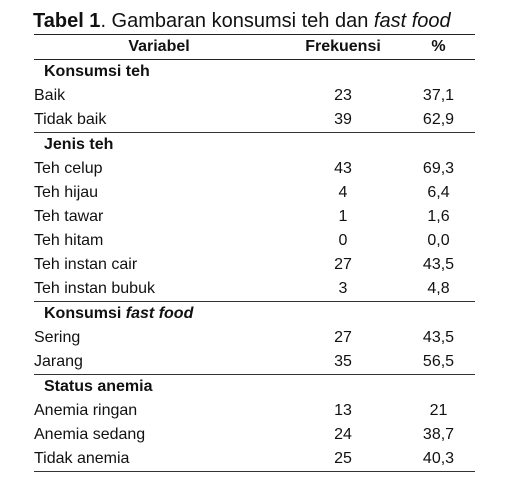  Describe the element at coordinates (254, 96) in the screenshot. I see `table-row: Baik 23 37,1` at that location.